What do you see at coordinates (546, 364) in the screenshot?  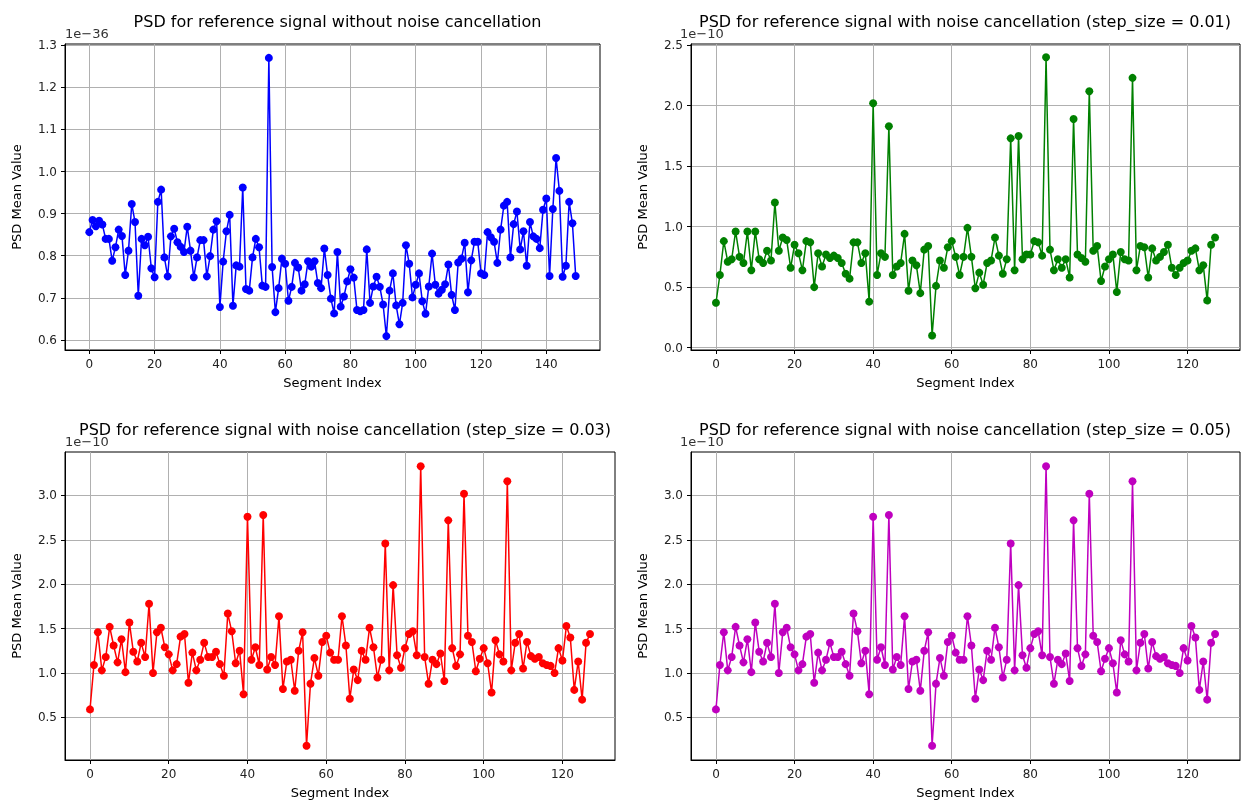 I see `x-tick-label: 140` at bounding box center [546, 364].